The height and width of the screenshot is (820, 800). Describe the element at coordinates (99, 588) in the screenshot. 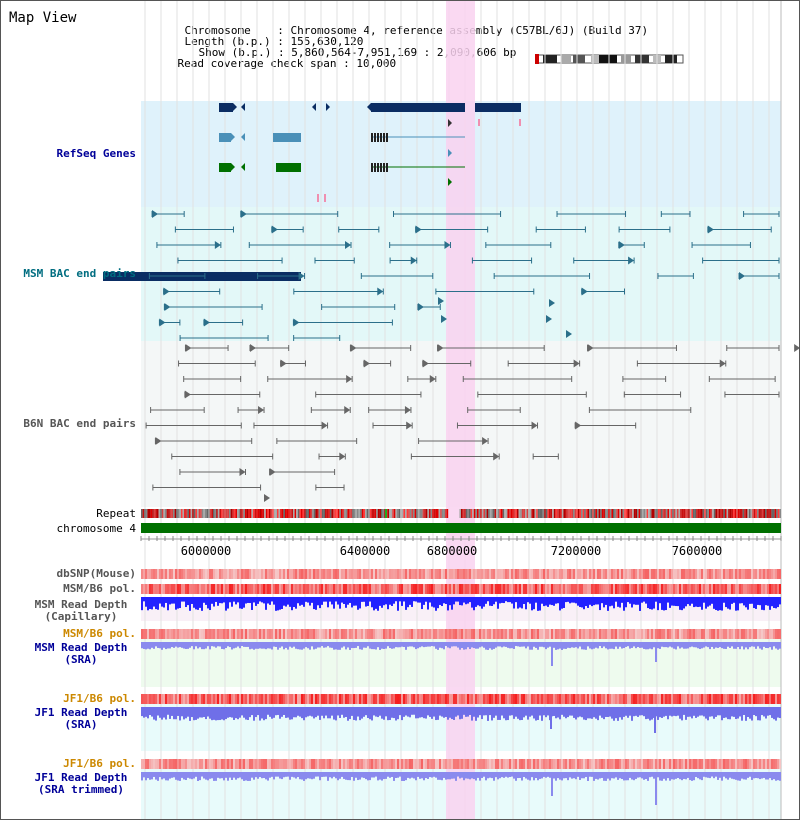

I see `msm-b6-pol-track-label: MSM/B6 pol.` at that location.